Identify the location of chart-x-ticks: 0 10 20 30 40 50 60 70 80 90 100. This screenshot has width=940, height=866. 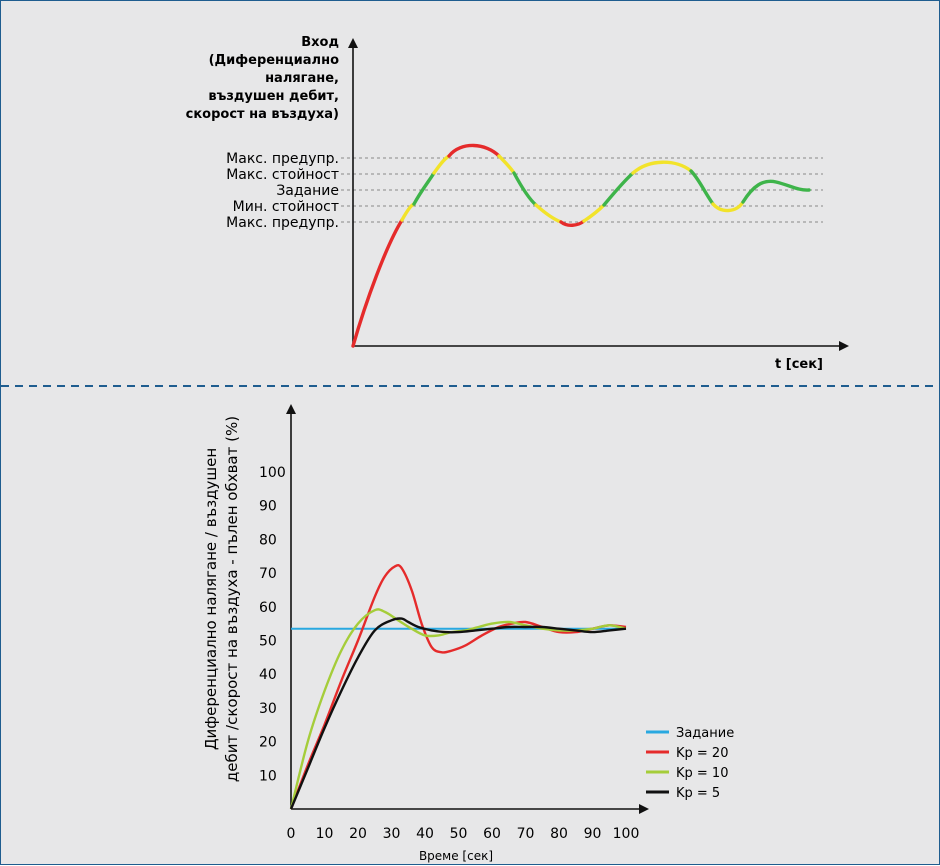
(463, 834).